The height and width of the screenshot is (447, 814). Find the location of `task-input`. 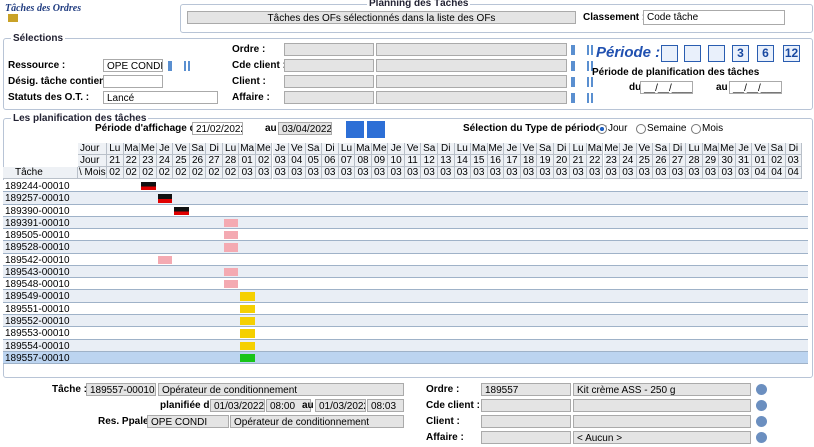

task-input is located at coordinates (133, 81).